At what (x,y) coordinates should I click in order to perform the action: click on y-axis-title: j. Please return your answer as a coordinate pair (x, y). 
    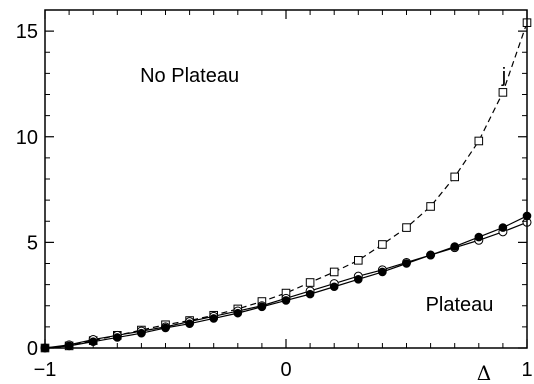
    Looking at the image, I should click on (503, 76).